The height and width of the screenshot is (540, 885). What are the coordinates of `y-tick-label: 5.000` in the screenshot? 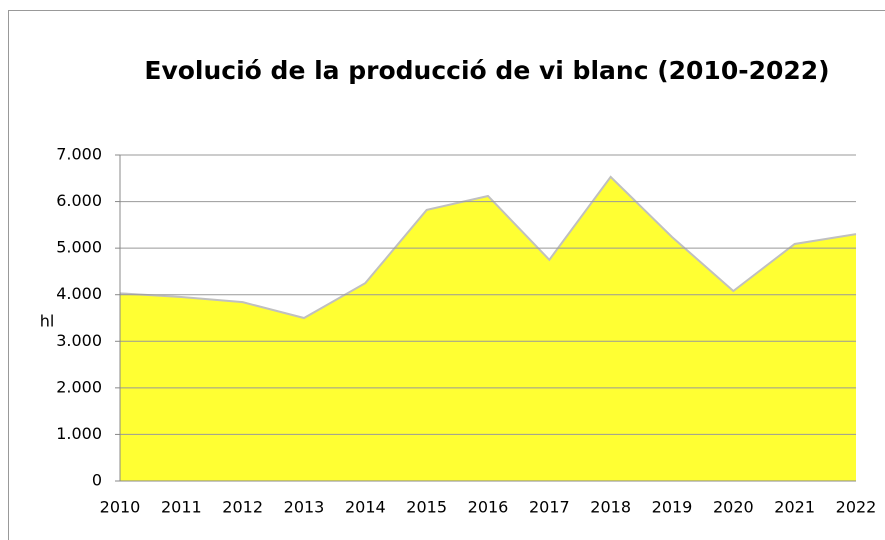 It's located at (79, 247).